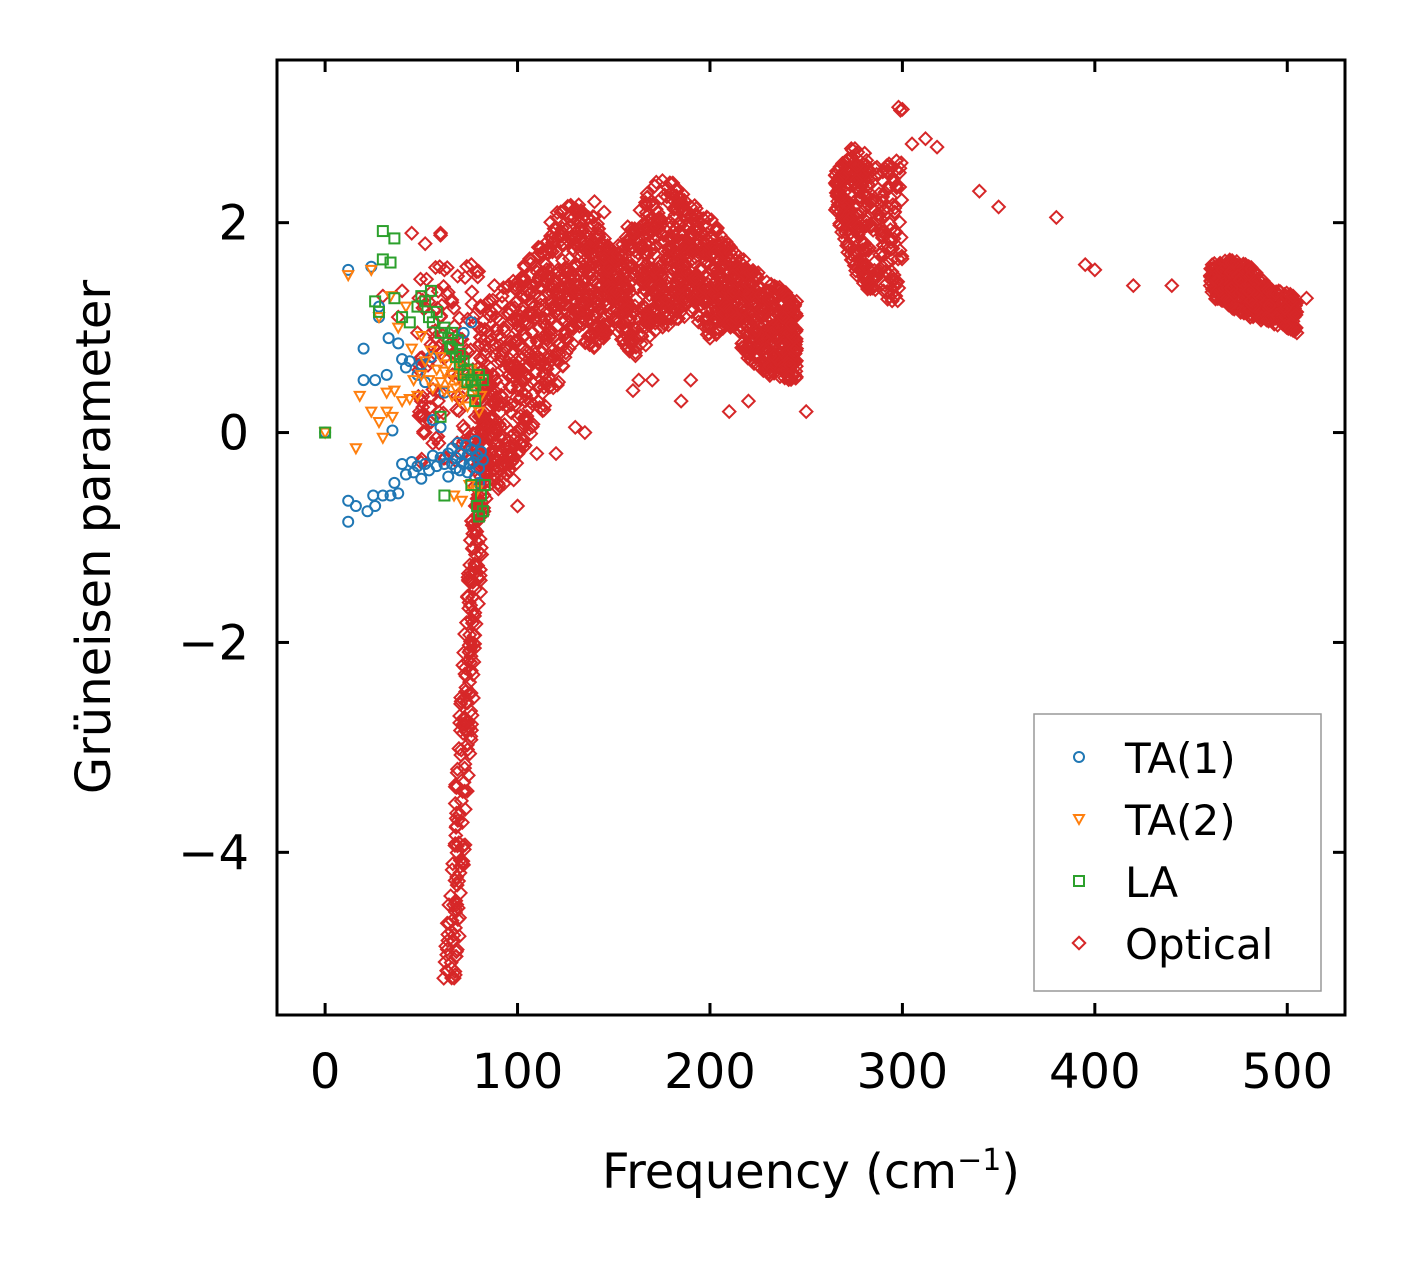  Describe the element at coordinates (1287, 1072) in the screenshot. I see `x-tick-label: 500` at that location.